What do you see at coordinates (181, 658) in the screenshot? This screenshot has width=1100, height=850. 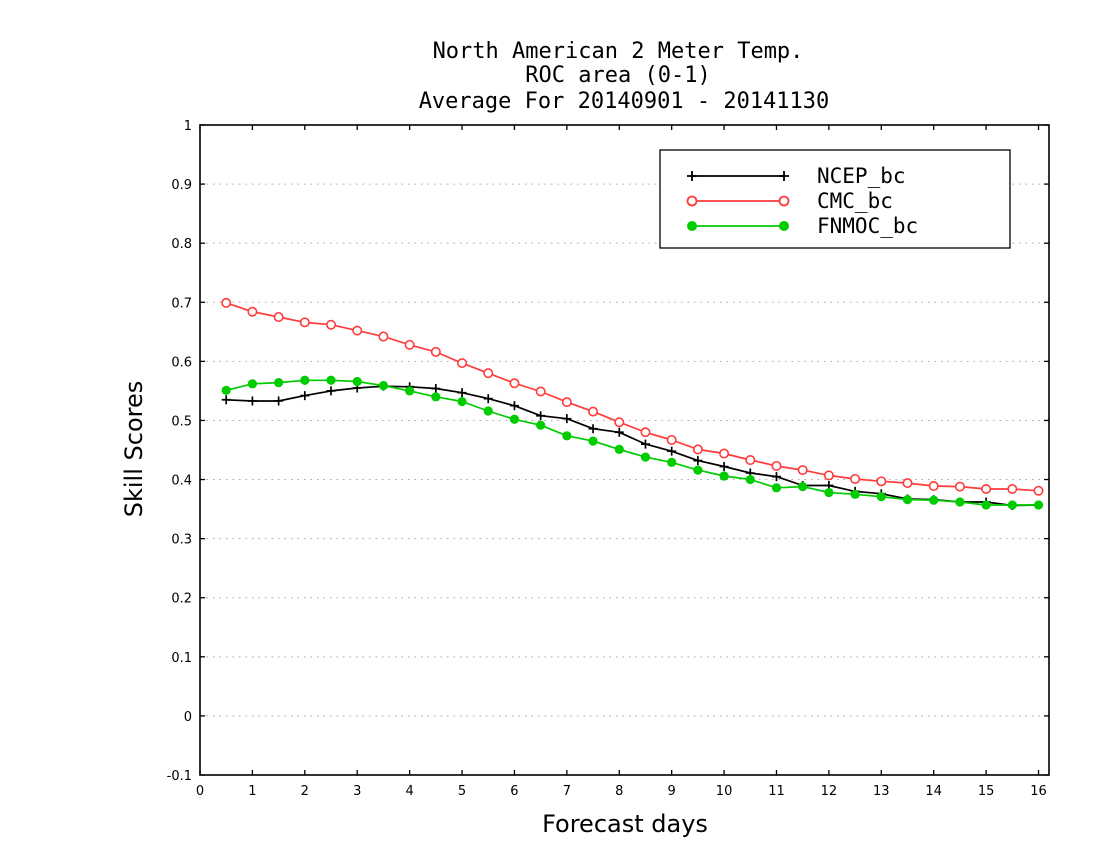 I see `y-tick-label: 0.1` at bounding box center [181, 658].